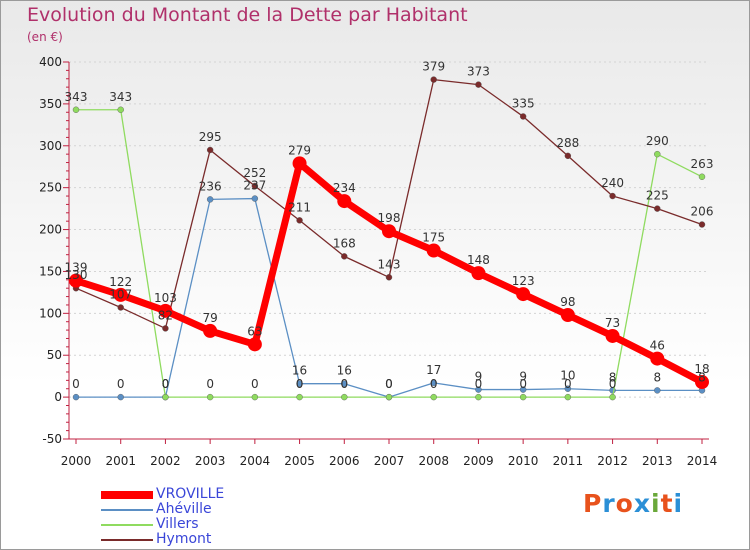 Image resolution: width=750 pixels, height=550 pixels. Describe the element at coordinates (478, 260) in the screenshot. I see `data-label-vroville: 148` at that location.